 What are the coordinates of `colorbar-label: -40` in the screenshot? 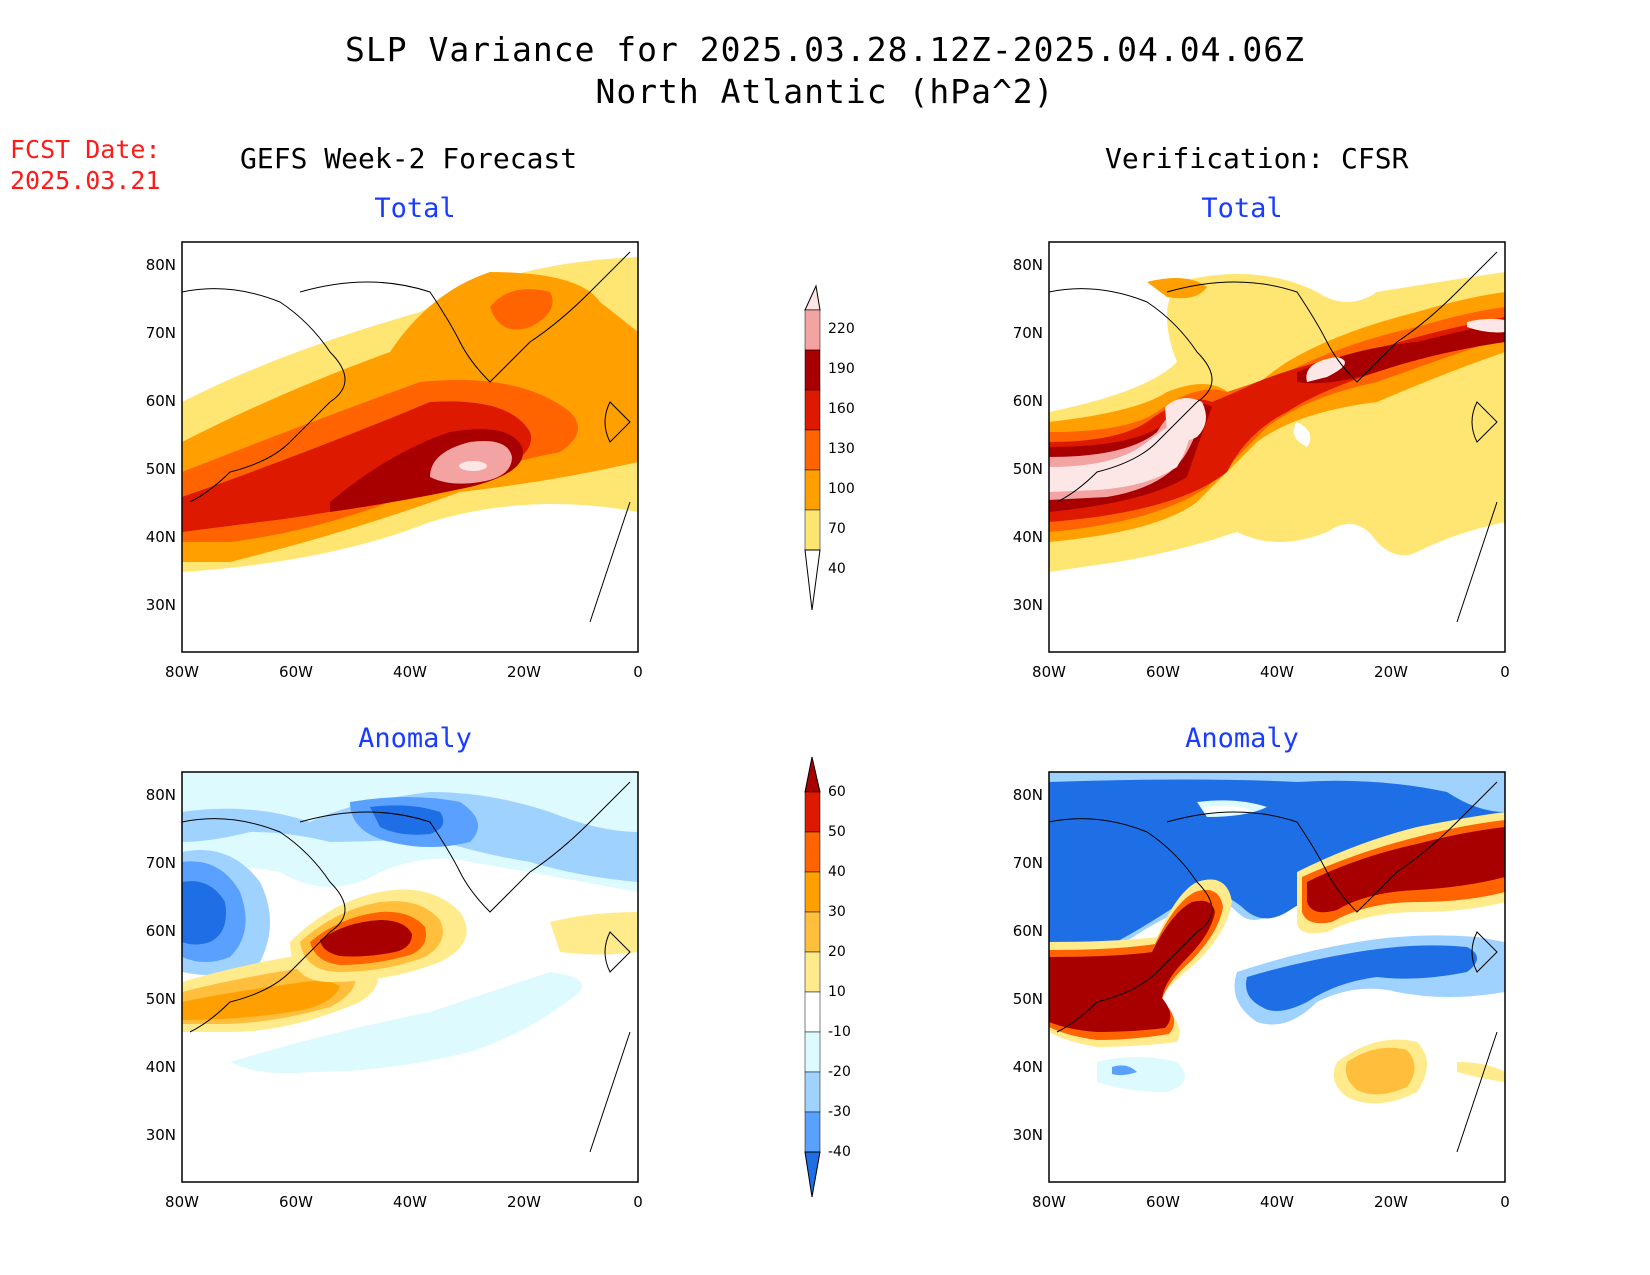 It's located at (839, 1152).